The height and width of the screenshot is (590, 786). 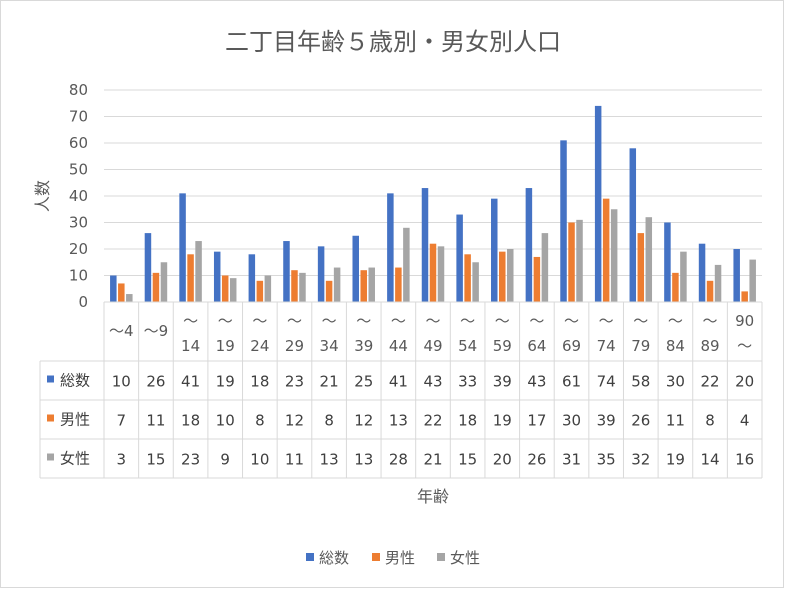 I want to click on data-label: 30, so click(x=571, y=421).